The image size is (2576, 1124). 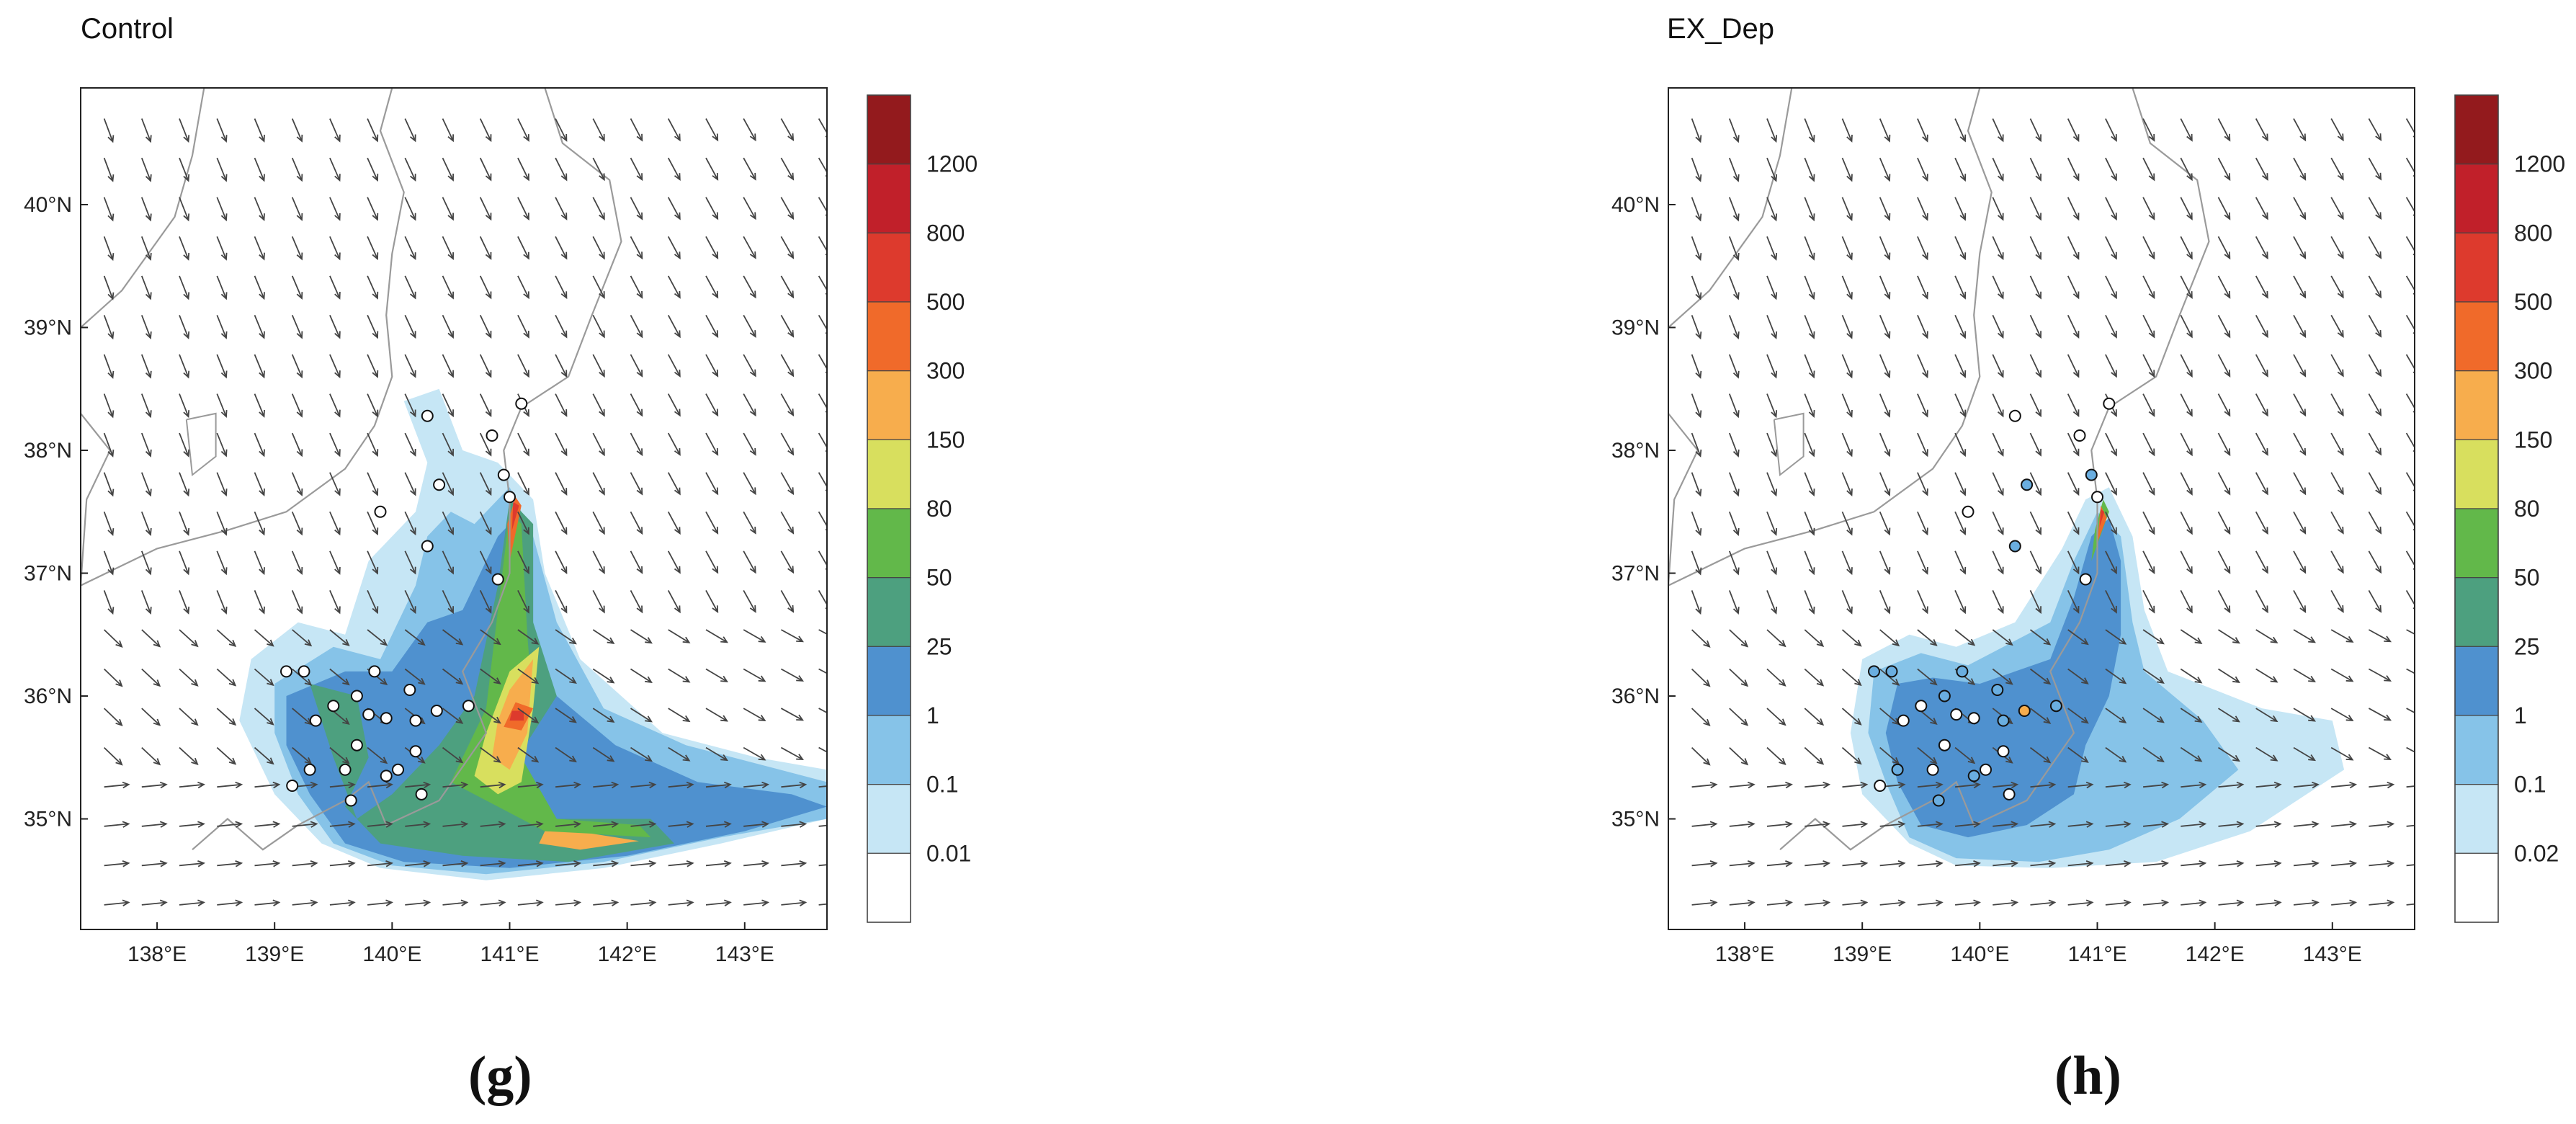 I want to click on colorbar-label: 25, so click(x=939, y=646).